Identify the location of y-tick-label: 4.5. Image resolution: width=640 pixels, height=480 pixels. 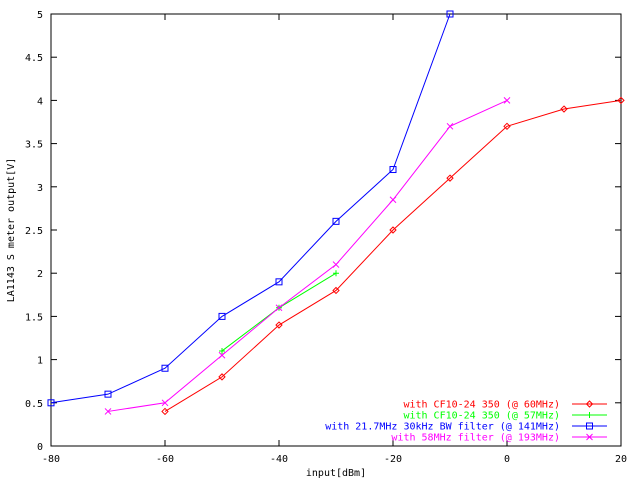
(34, 58).